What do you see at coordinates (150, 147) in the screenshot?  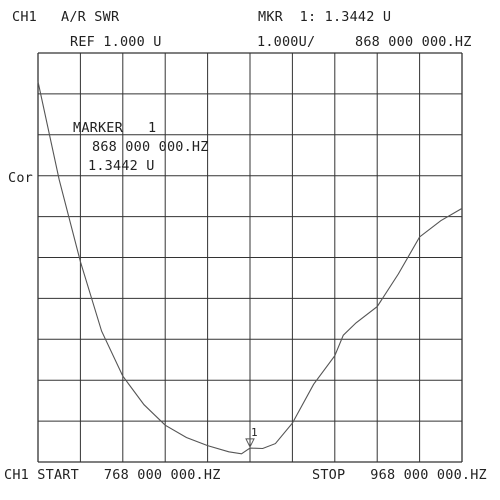 I see `marker-box-frequency: 868 000 000.HZ` at bounding box center [150, 147].